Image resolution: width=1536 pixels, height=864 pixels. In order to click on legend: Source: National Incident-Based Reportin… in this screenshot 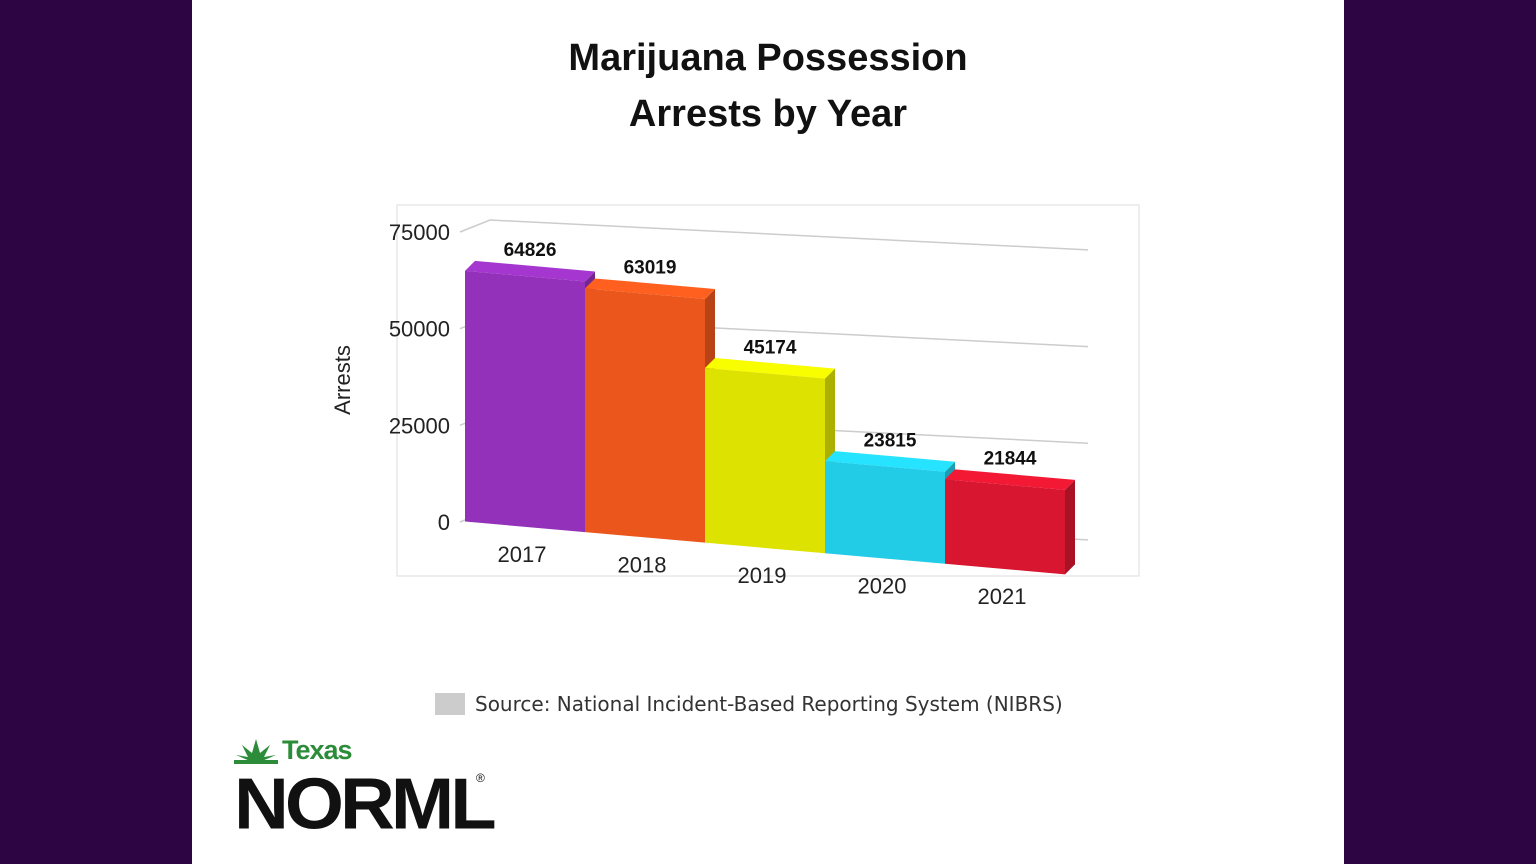, I will do `click(749, 704)`.